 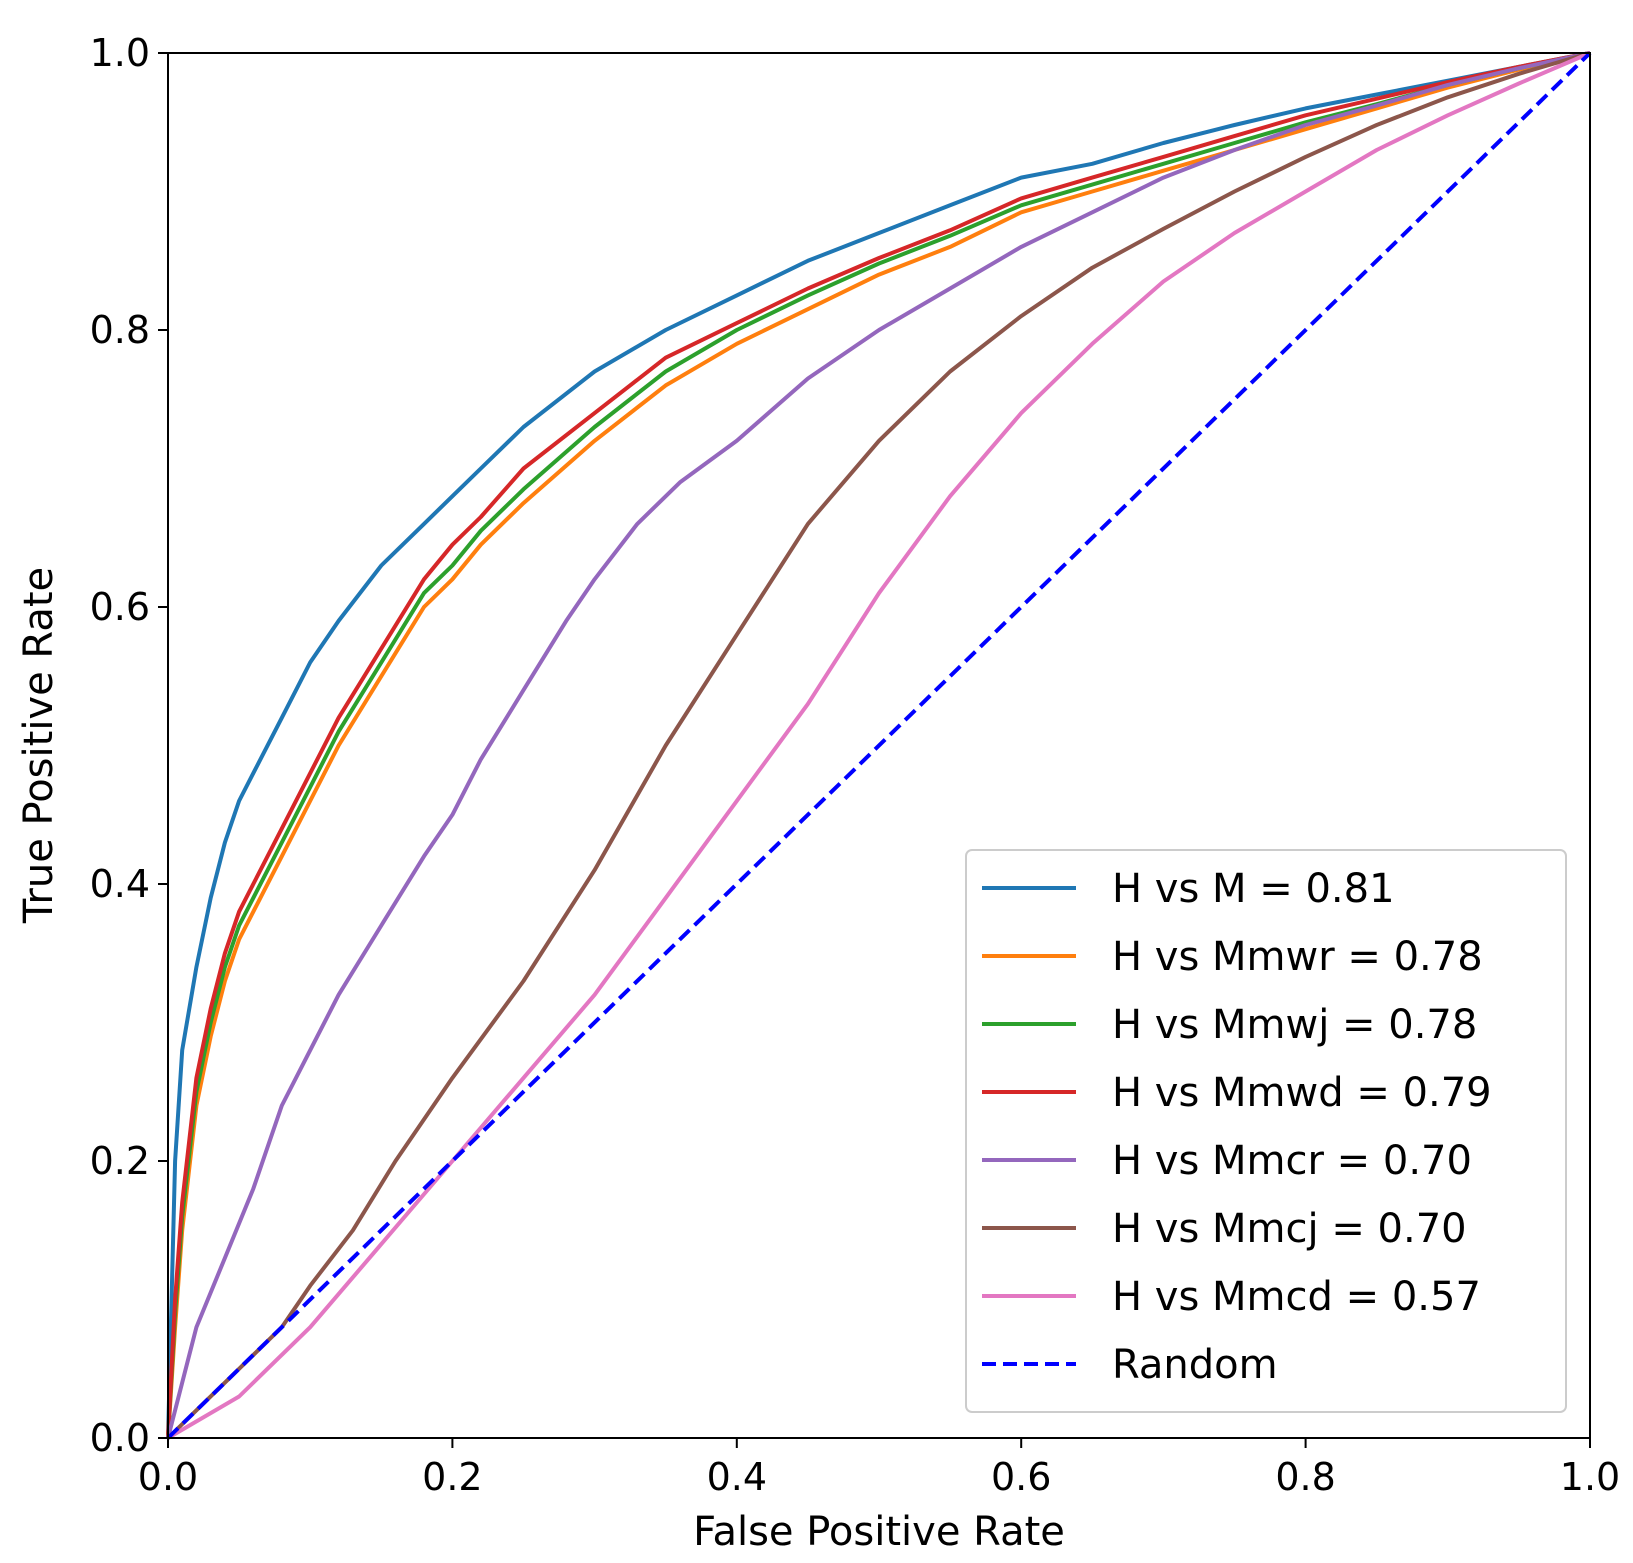 I want to click on x-tick-label: 0.4, so click(x=737, y=1477).